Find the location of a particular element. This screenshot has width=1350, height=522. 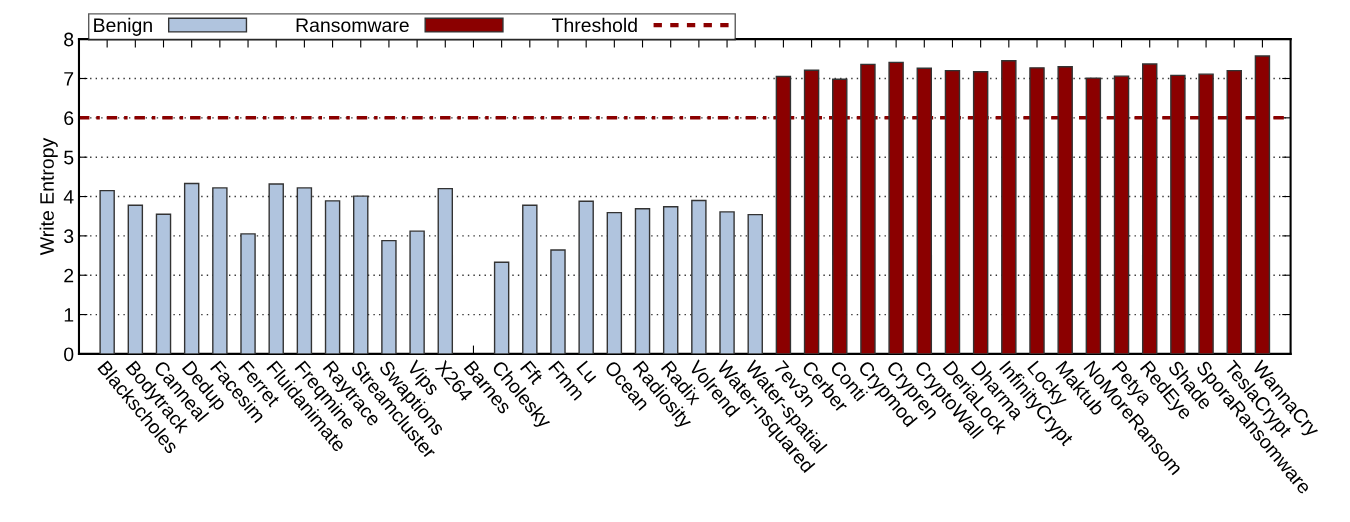

y-tick-label: 6 is located at coordinates (69, 118).